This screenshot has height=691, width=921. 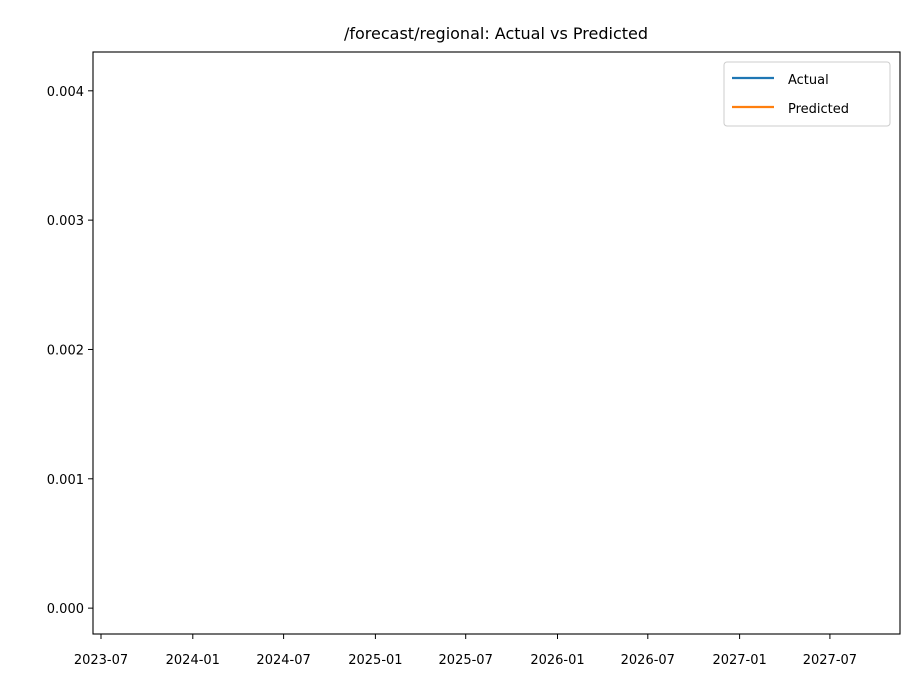 What do you see at coordinates (830, 660) in the screenshot?
I see `x-tick-label-8: 2027-07` at bounding box center [830, 660].